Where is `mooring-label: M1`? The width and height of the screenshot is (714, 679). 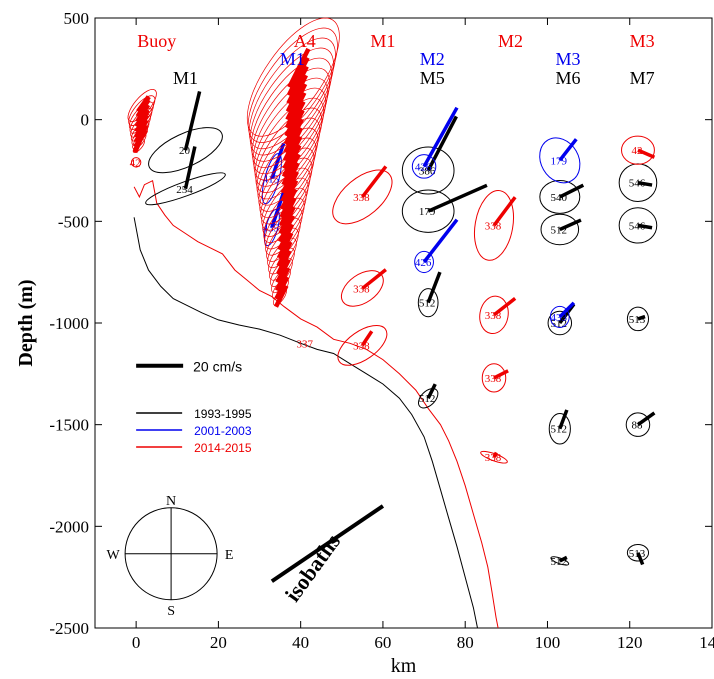 mooring-label: M1 is located at coordinates (185, 78).